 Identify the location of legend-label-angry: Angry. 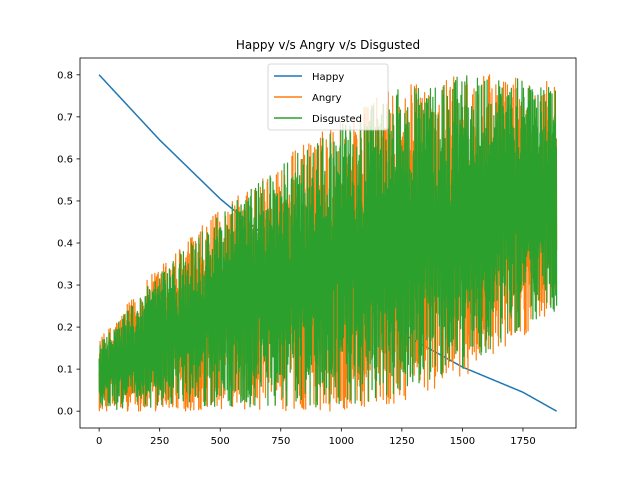
(327, 98).